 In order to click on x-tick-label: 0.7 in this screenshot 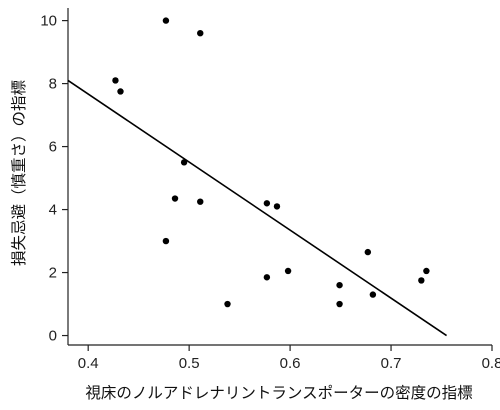, I will do `click(391, 363)`.